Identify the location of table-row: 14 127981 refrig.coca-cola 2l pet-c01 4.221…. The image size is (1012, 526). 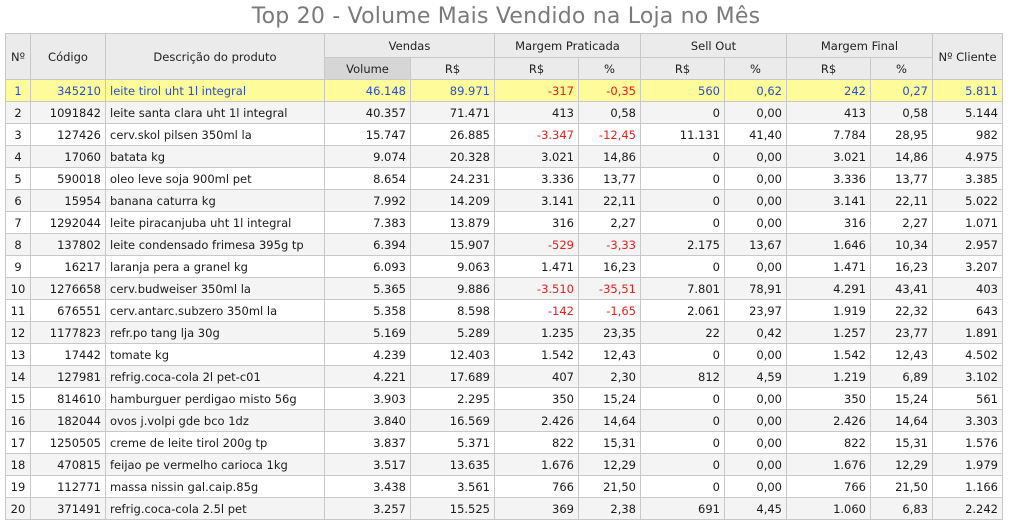
(504, 376).